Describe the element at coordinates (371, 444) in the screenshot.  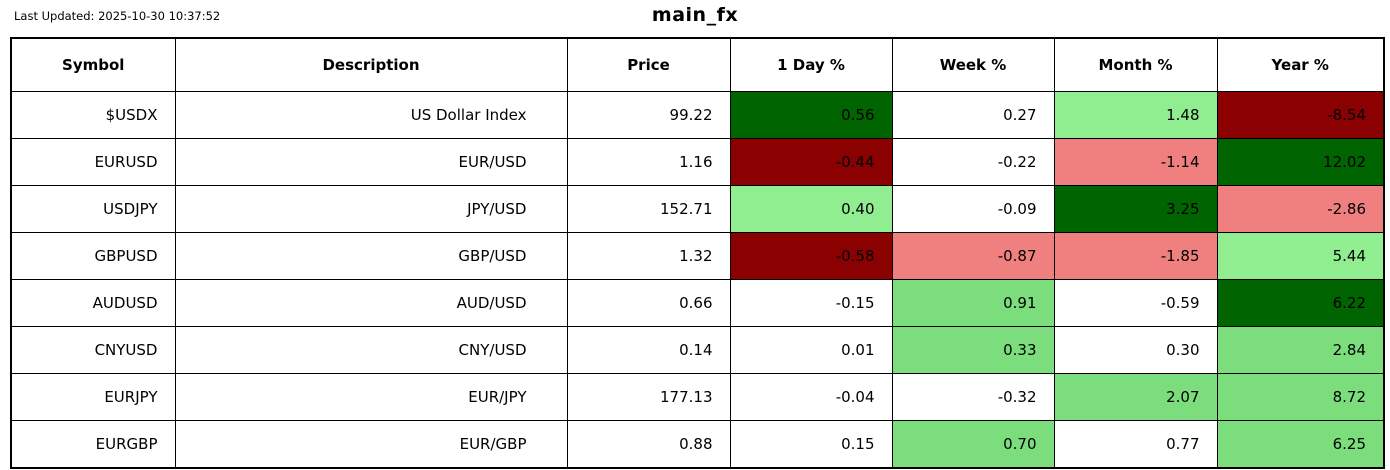
I see `description-cell: EUR/GBP` at that location.